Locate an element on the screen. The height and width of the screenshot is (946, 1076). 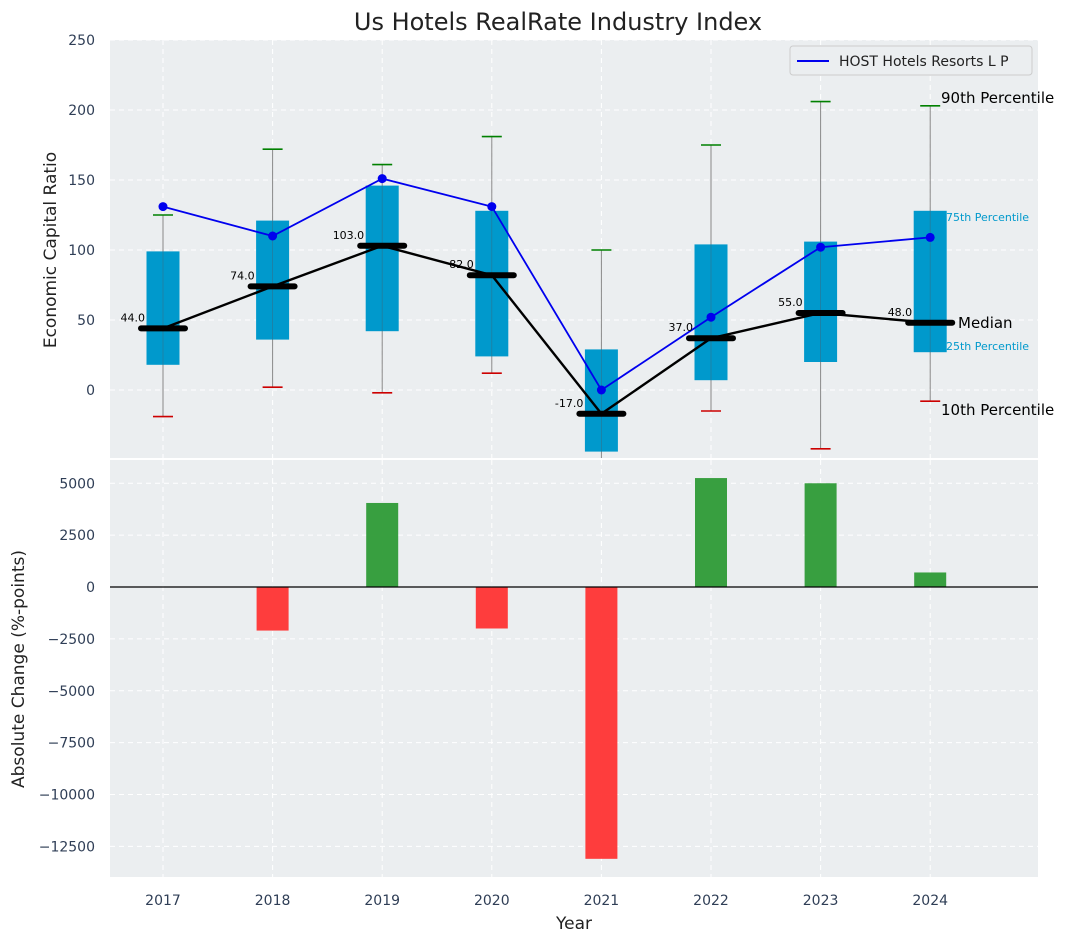
top-y-tick-label: 150 is located at coordinates (81, 181).